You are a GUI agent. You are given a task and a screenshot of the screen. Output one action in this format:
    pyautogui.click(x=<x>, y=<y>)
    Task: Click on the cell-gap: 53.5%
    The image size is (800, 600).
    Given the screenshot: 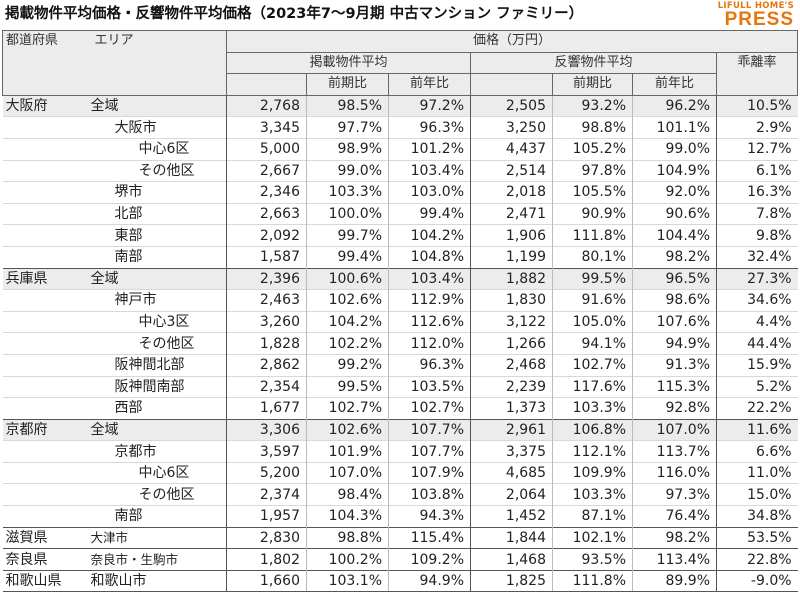 What is the action you would take?
    pyautogui.click(x=756, y=537)
    